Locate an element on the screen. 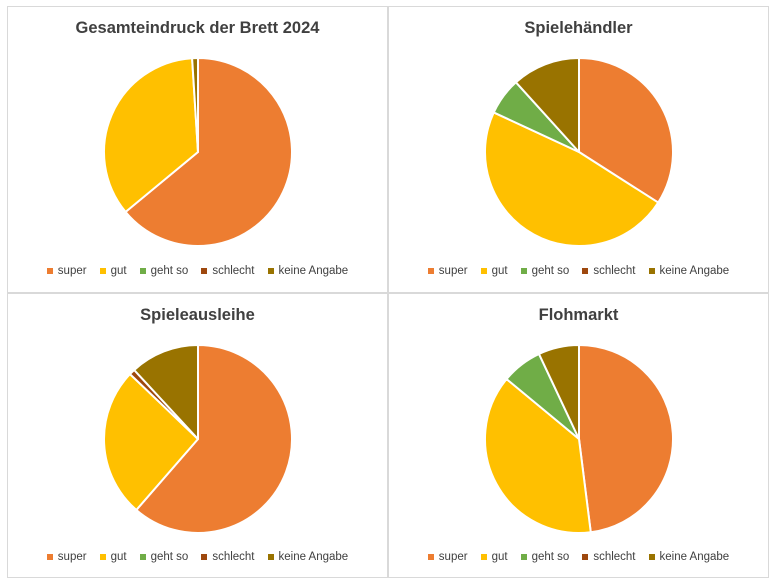  chart-title: Gesamteindruck der Brett 2024 is located at coordinates (197, 28).